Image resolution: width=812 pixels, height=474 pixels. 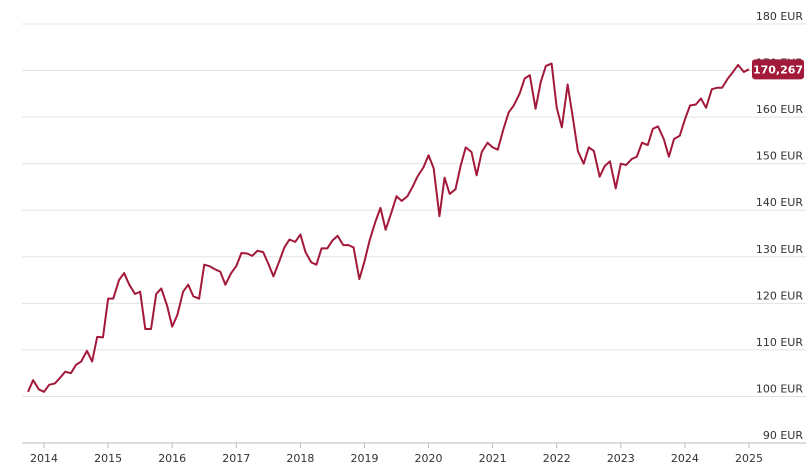 I want to click on y-tick-label: 100 EUR, so click(x=779, y=388).